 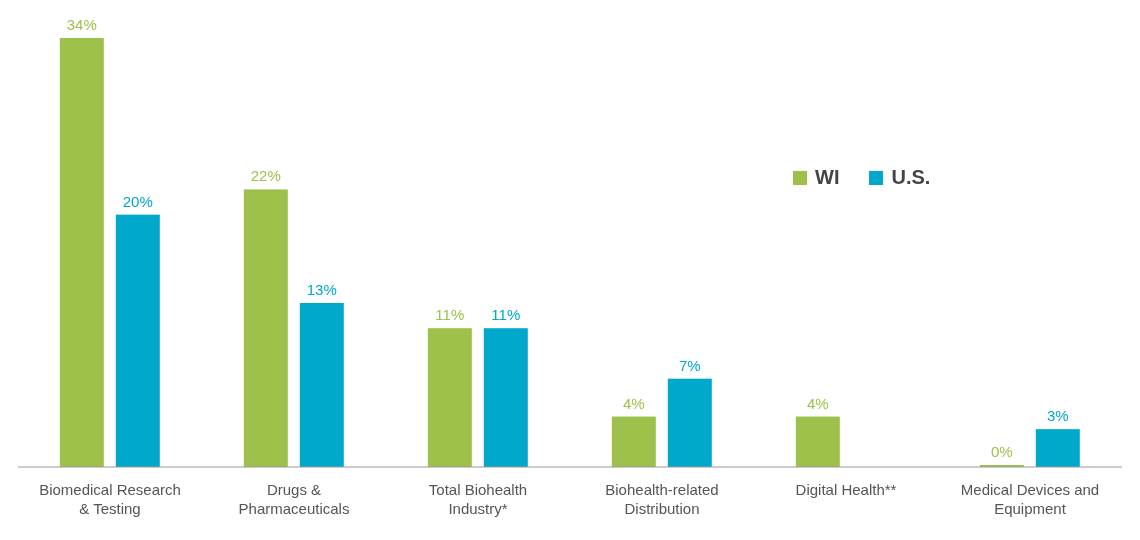 What do you see at coordinates (81, 24) in the screenshot?
I see `data-label: 34%` at bounding box center [81, 24].